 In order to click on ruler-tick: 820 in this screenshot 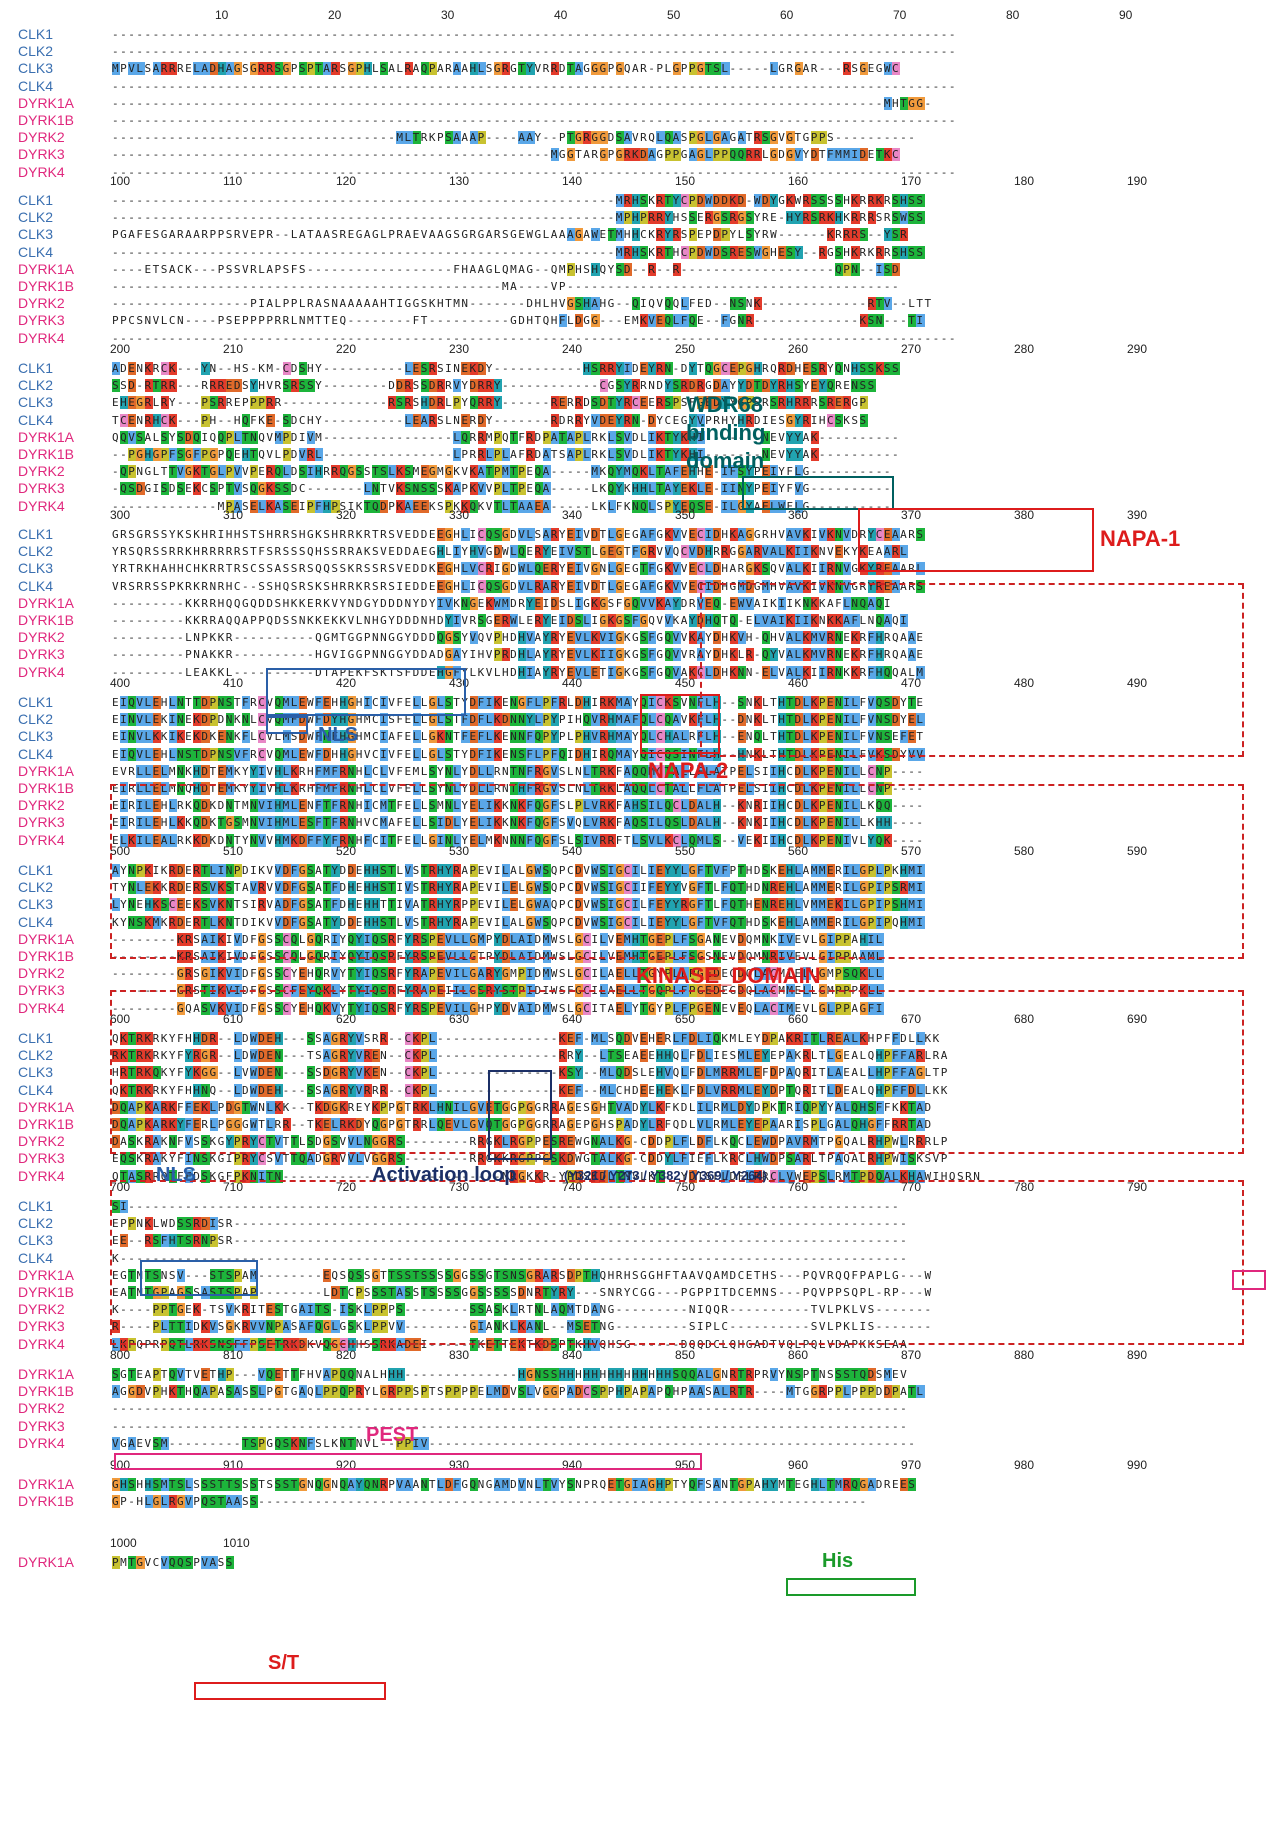, I will do `click(346, 1355)`.